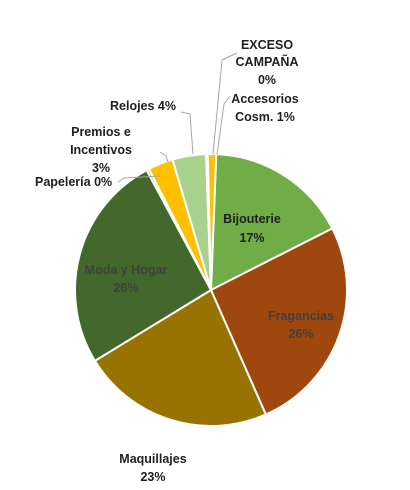 This screenshot has height=490, width=410. What do you see at coordinates (212, 222) in the screenshot?
I see `pie-slice-accesorios-cosm` at bounding box center [212, 222].